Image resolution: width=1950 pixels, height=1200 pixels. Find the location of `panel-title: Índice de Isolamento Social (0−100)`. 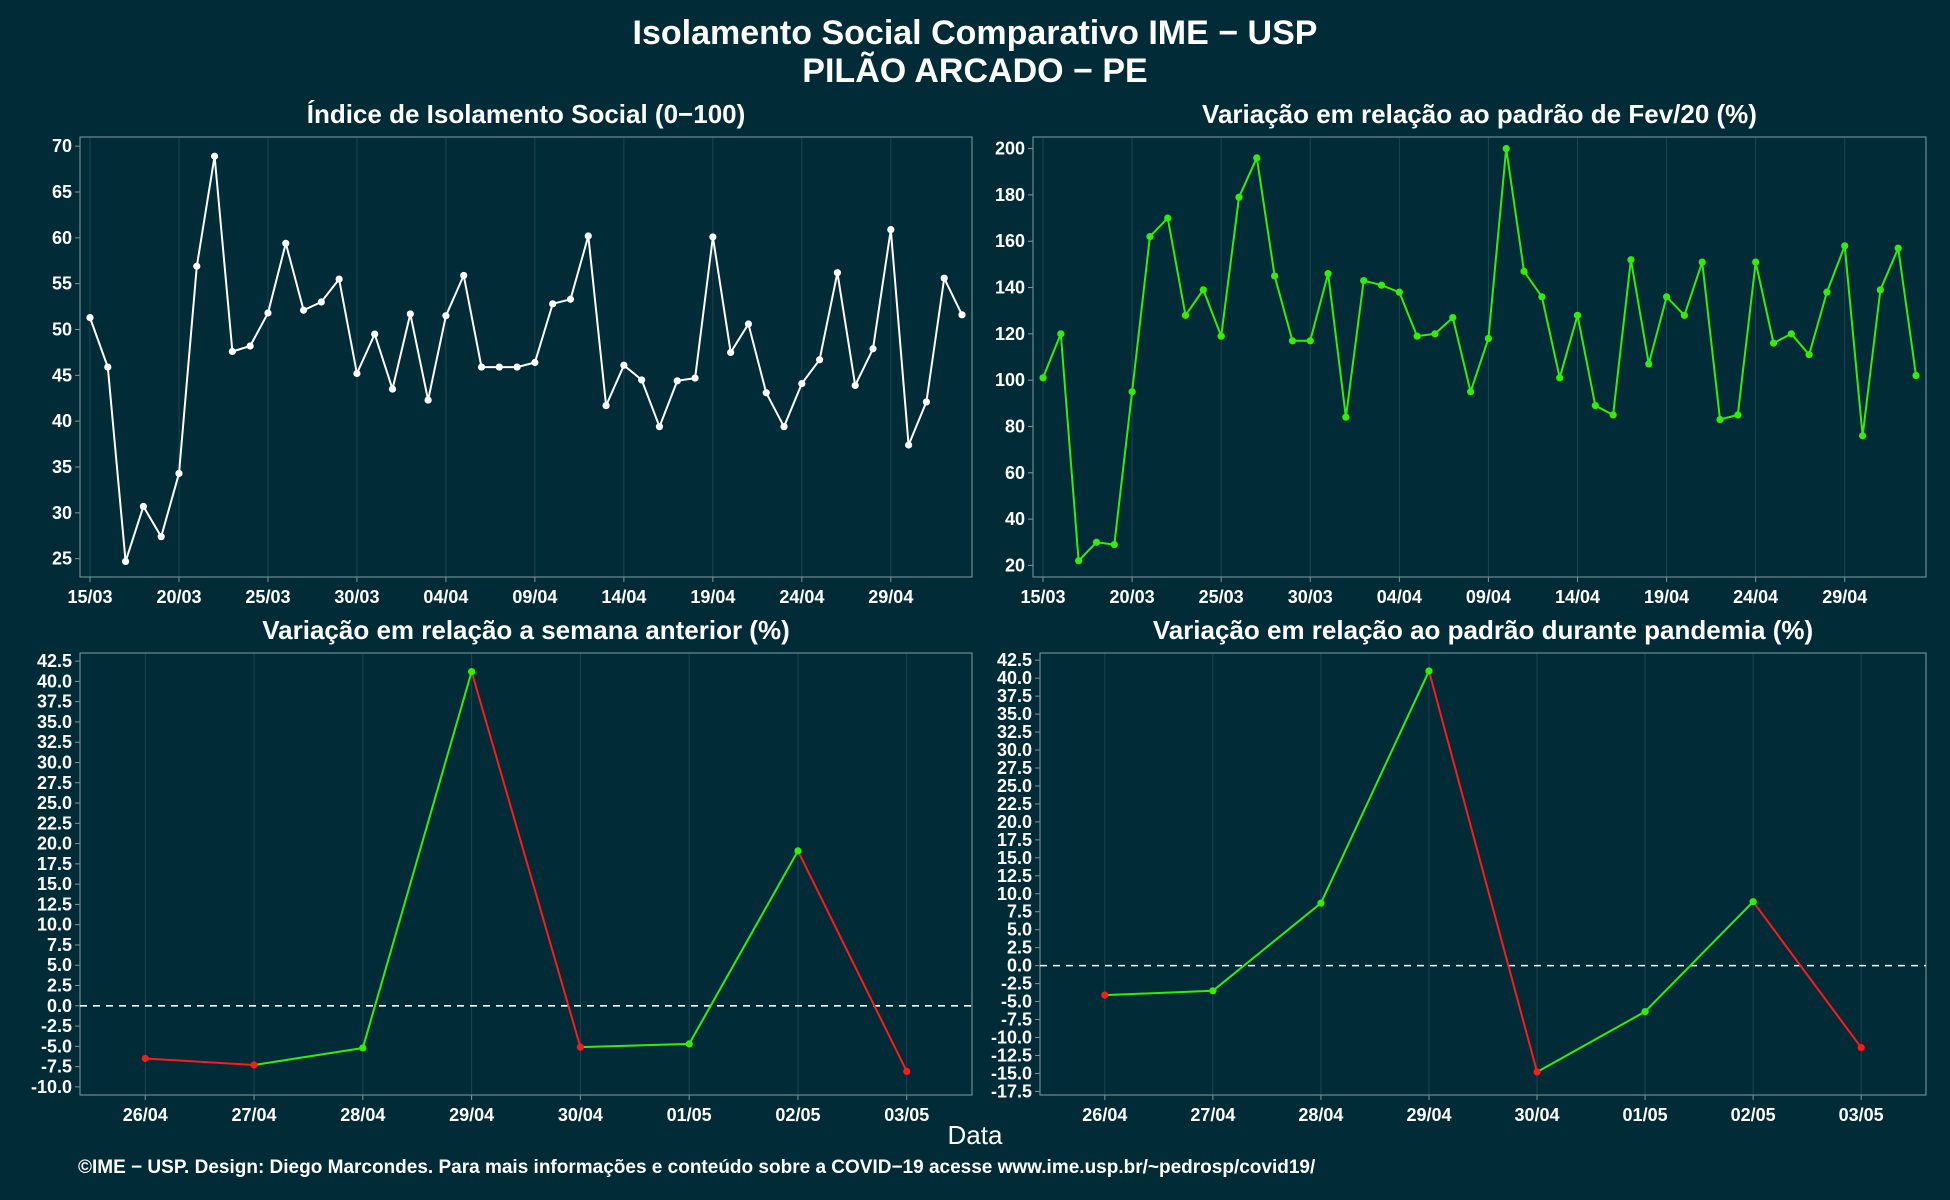

panel-title: Índice de Isolamento Social (0−100) is located at coordinates (526, 114).